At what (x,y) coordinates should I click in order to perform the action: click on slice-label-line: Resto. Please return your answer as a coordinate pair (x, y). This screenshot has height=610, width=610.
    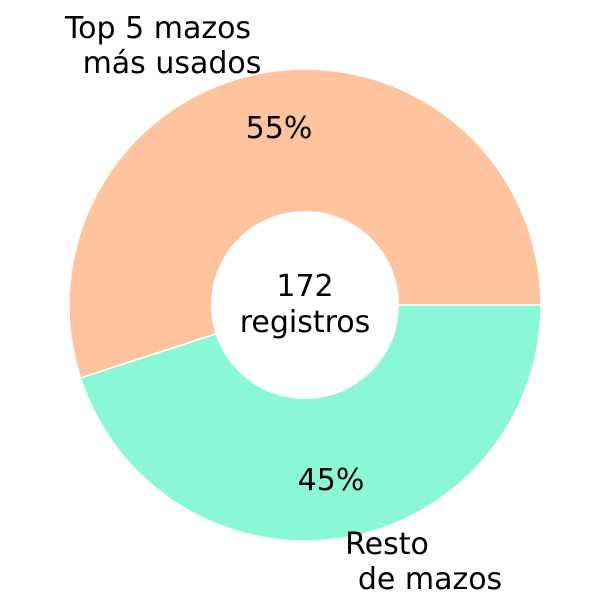
    Looking at the image, I should click on (387, 544).